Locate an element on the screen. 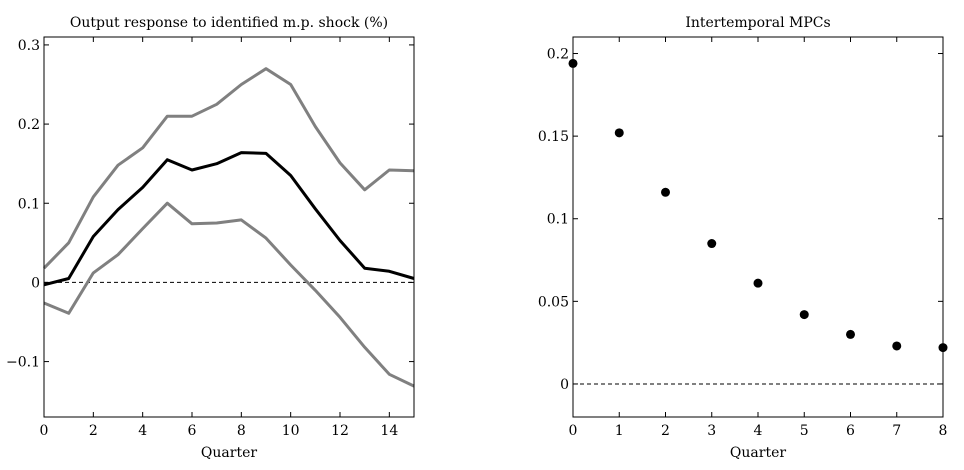 The image size is (964, 470). x-tick-label: 5 is located at coordinates (804, 431).